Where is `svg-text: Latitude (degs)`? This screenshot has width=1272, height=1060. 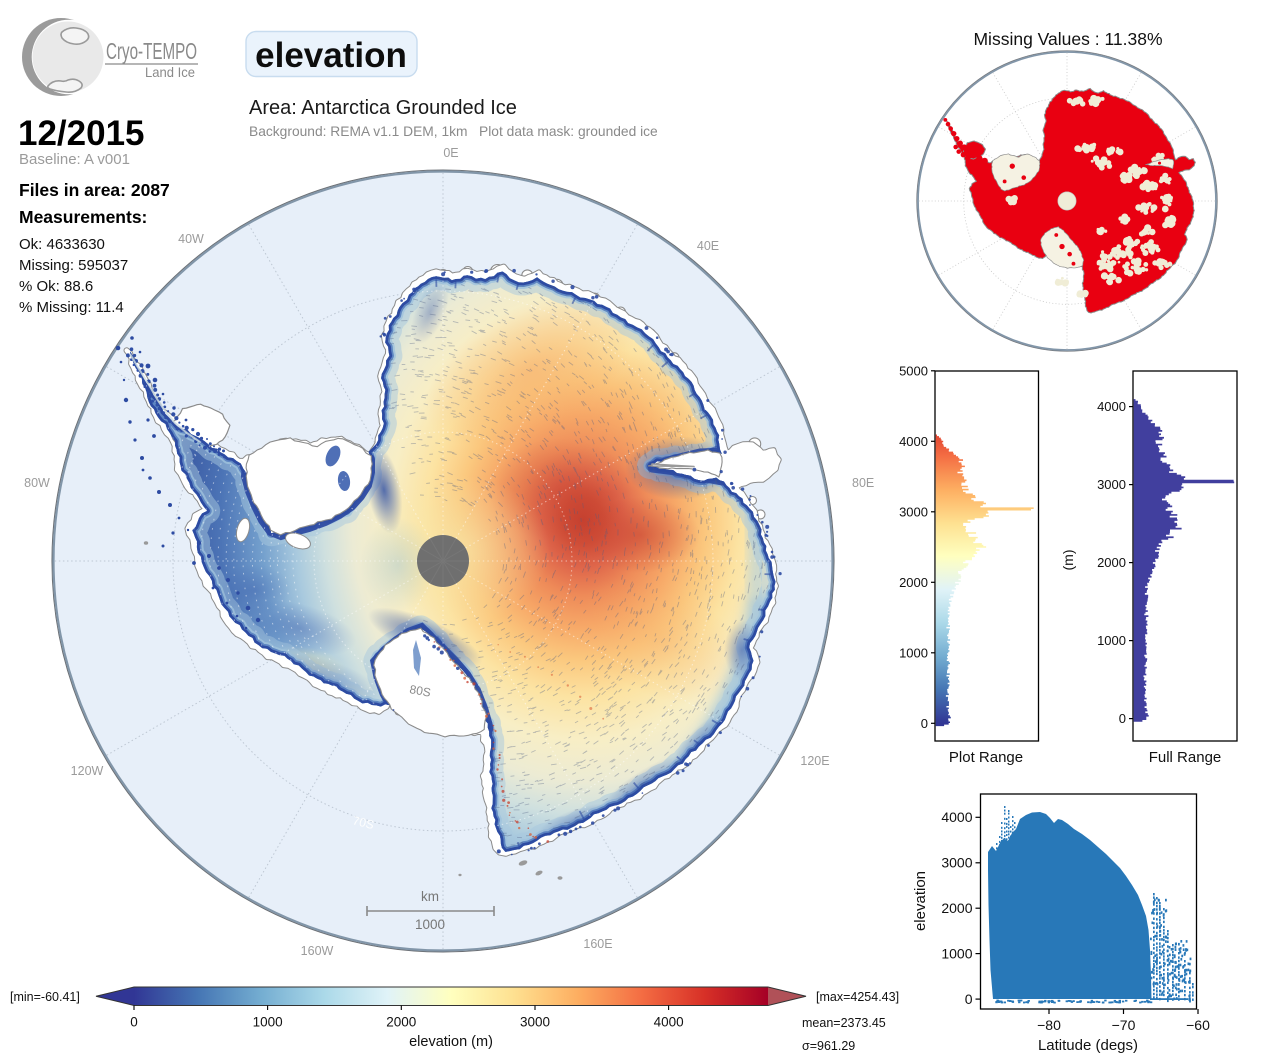 svg-text: Latitude (degs) is located at coordinates (1088, 1045).